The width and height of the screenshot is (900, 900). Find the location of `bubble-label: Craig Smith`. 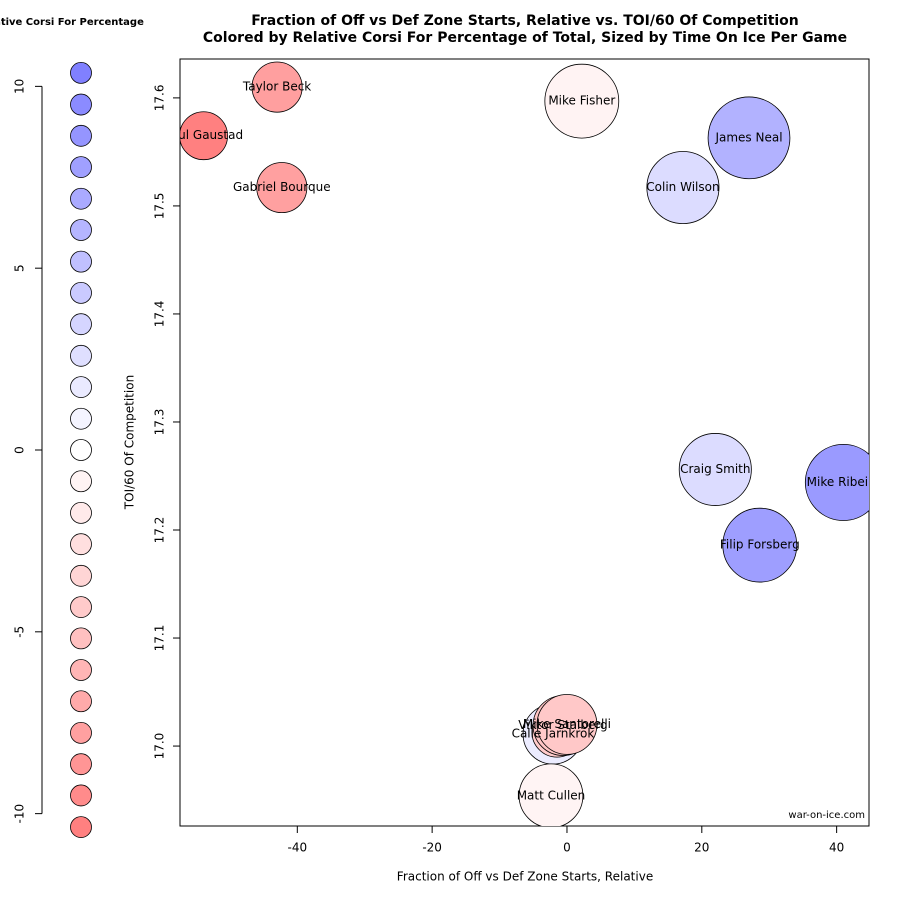

bubble-label: Craig Smith is located at coordinates (715, 469).